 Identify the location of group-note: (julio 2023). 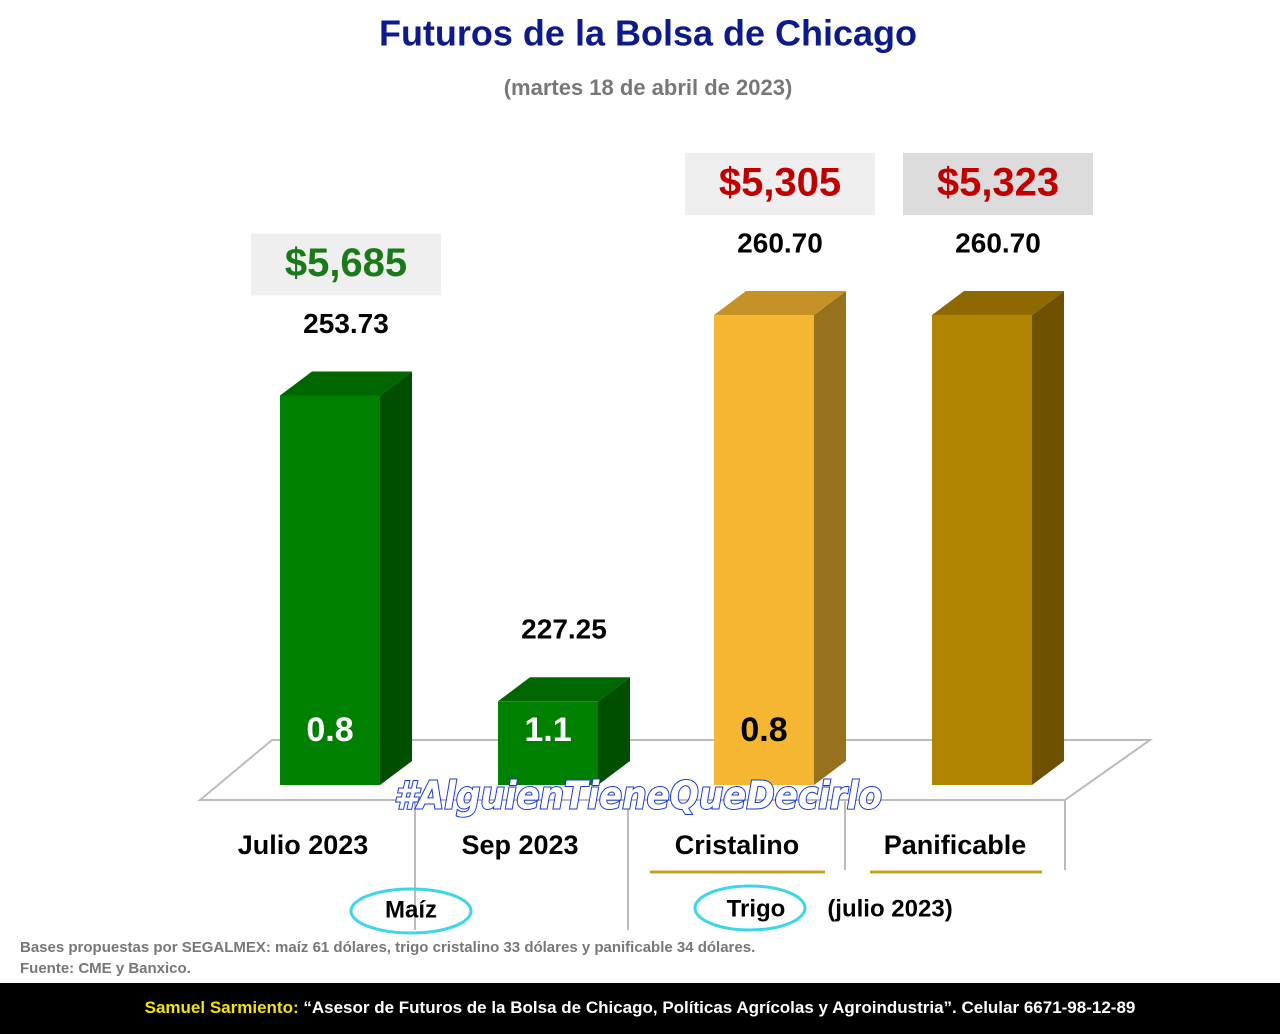
(889, 908).